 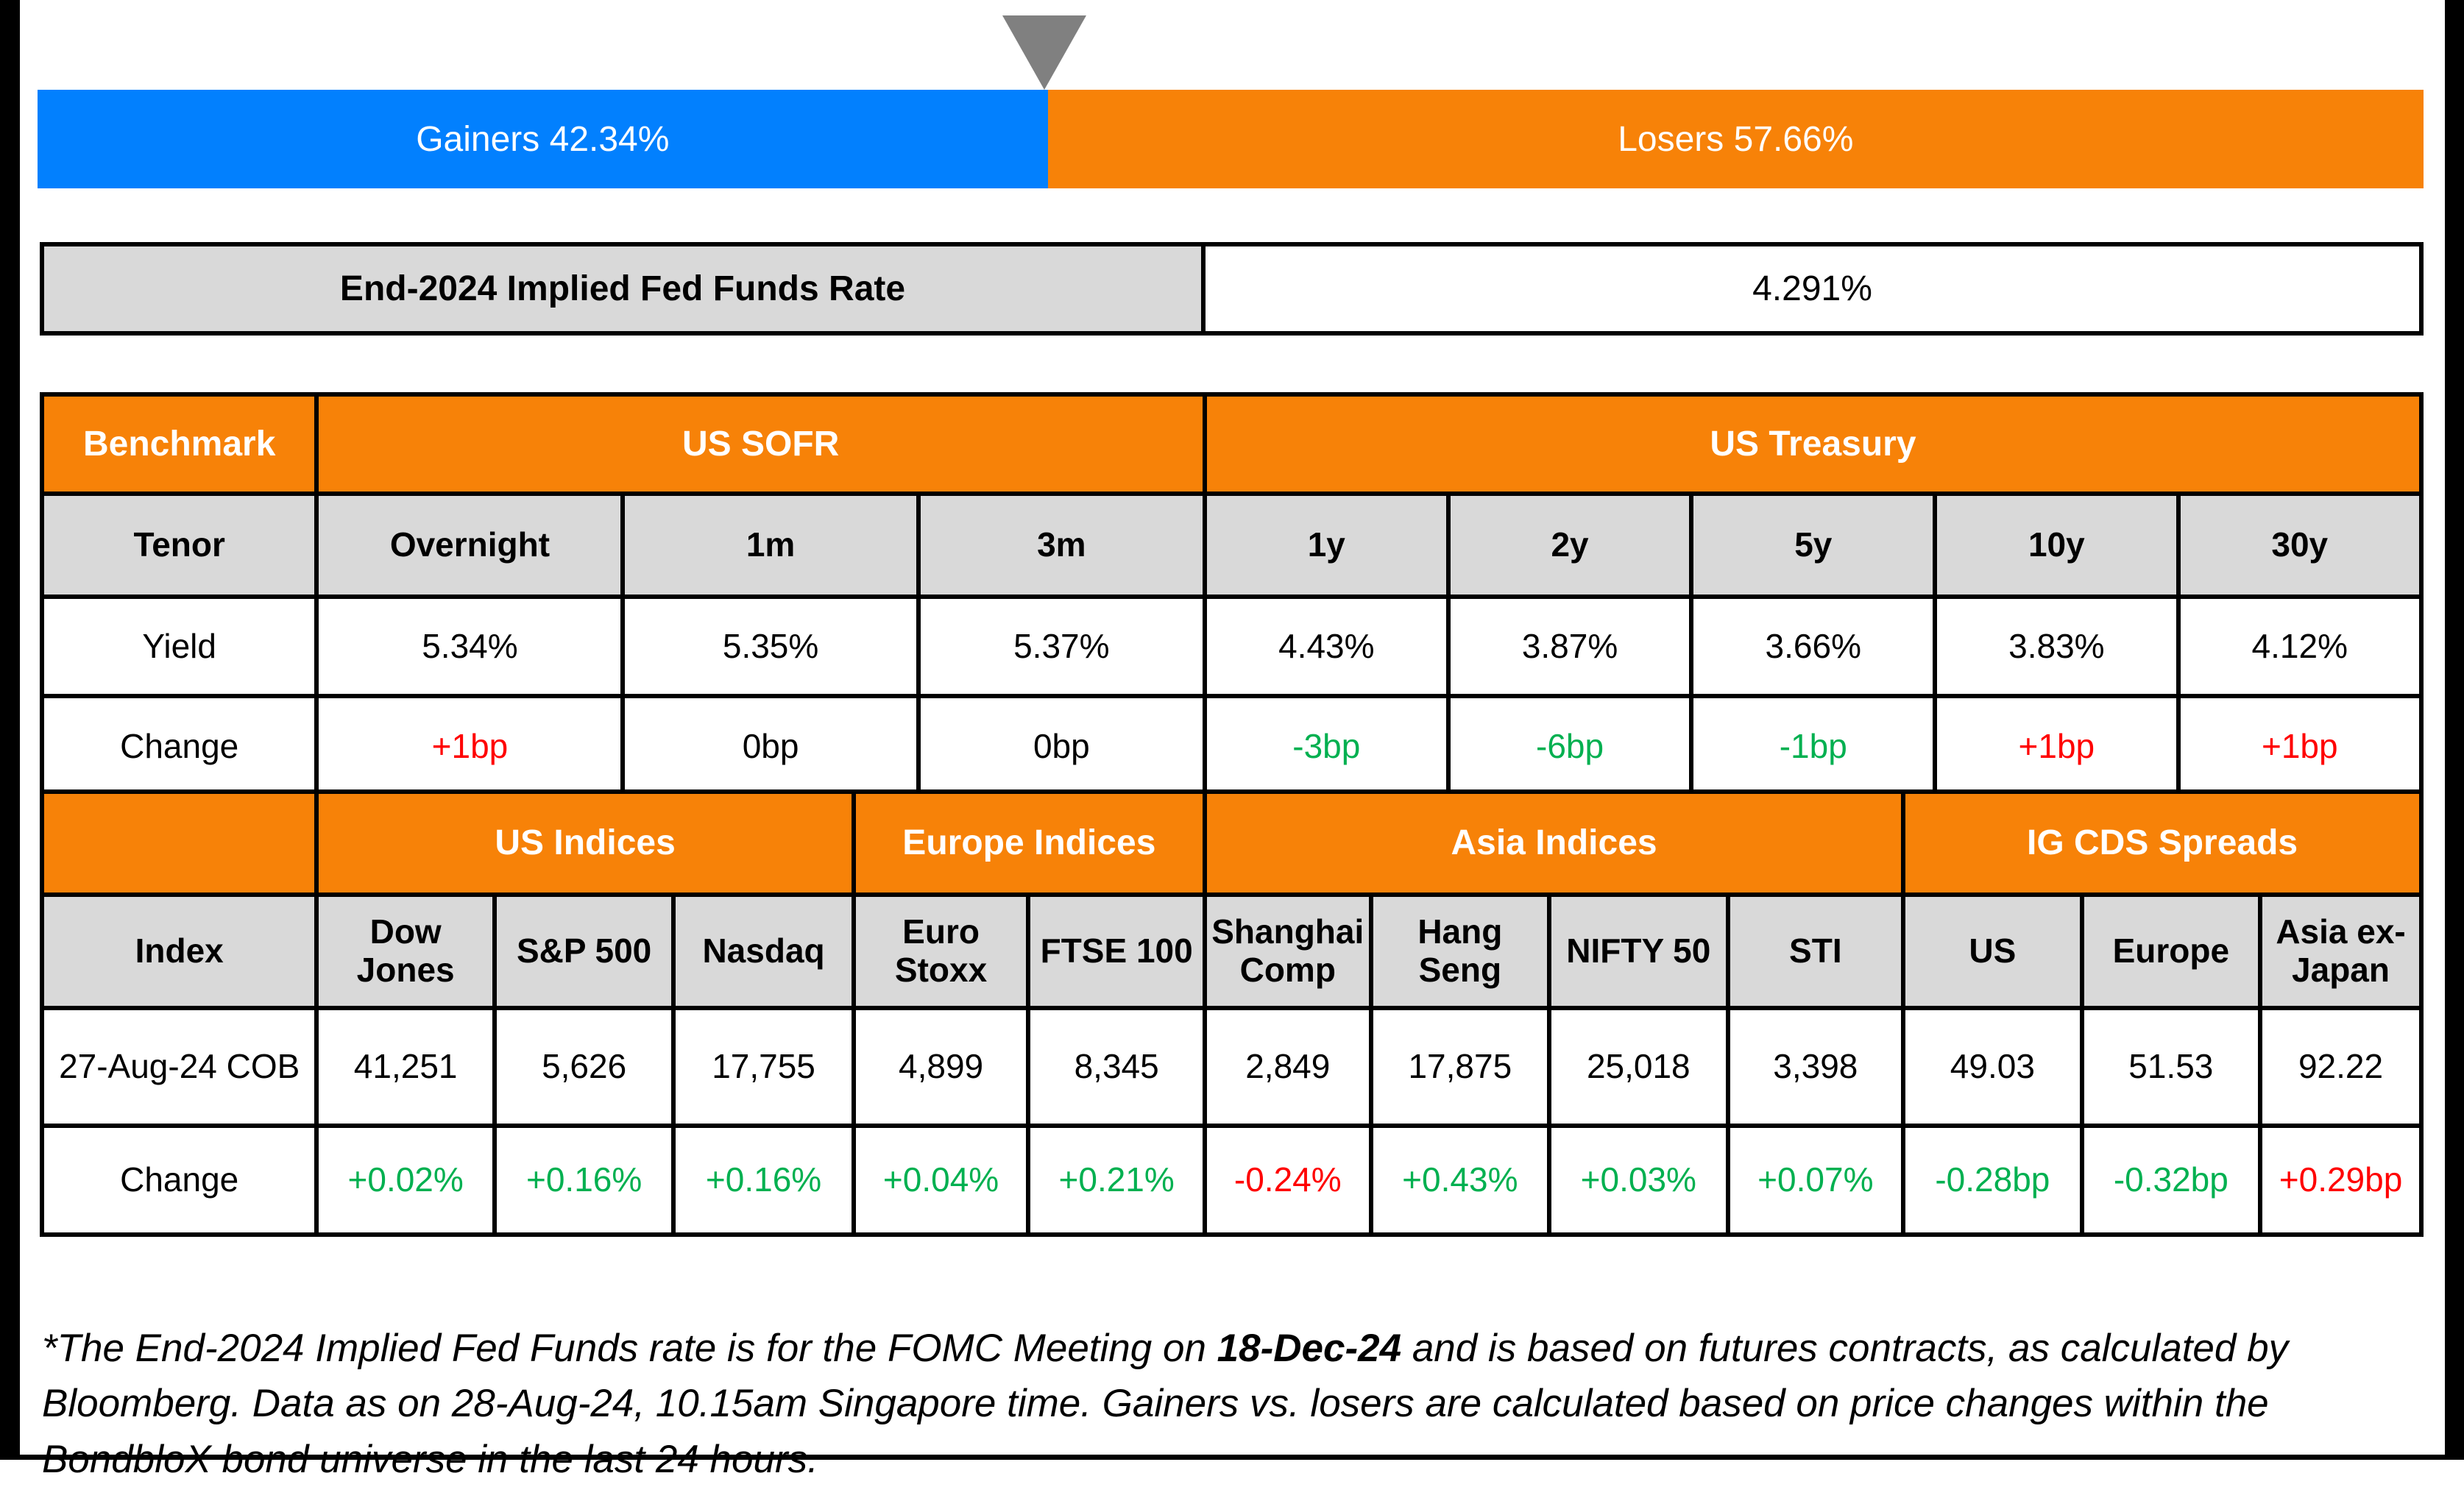 What do you see at coordinates (179, 1180) in the screenshot?
I see `indices-change-row-label: Change` at bounding box center [179, 1180].